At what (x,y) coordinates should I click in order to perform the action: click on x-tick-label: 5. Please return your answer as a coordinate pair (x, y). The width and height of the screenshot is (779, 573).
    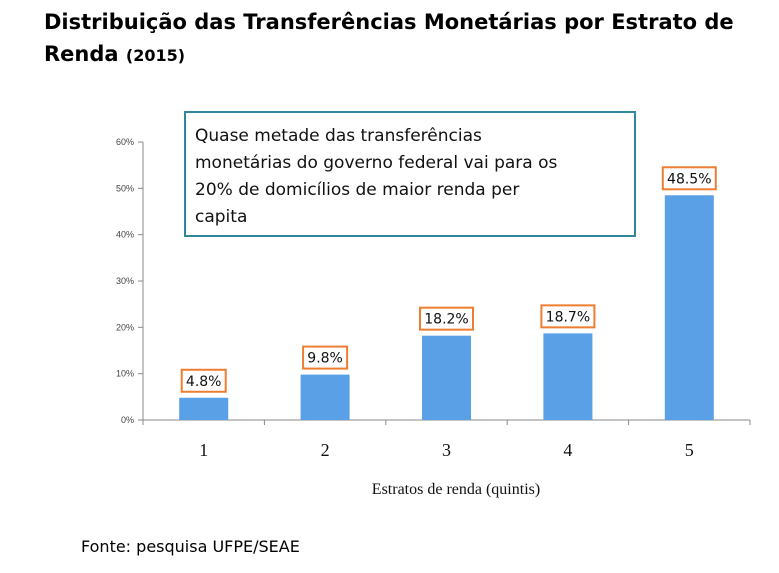
    Looking at the image, I should click on (689, 450).